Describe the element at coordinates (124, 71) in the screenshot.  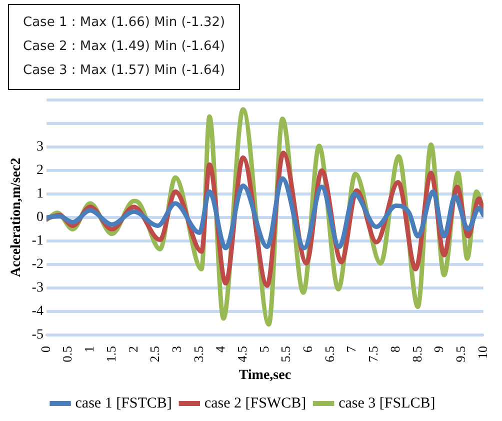
I see `text: Case 3 : Max (1.57) Min (-1.64)` at that location.